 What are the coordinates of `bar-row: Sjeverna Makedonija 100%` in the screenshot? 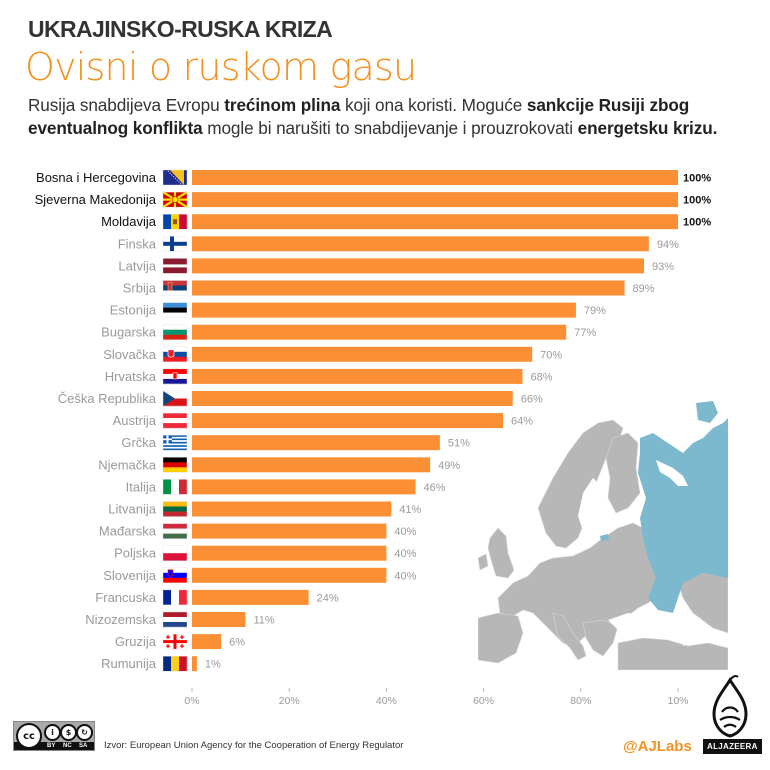 It's located at (373, 200).